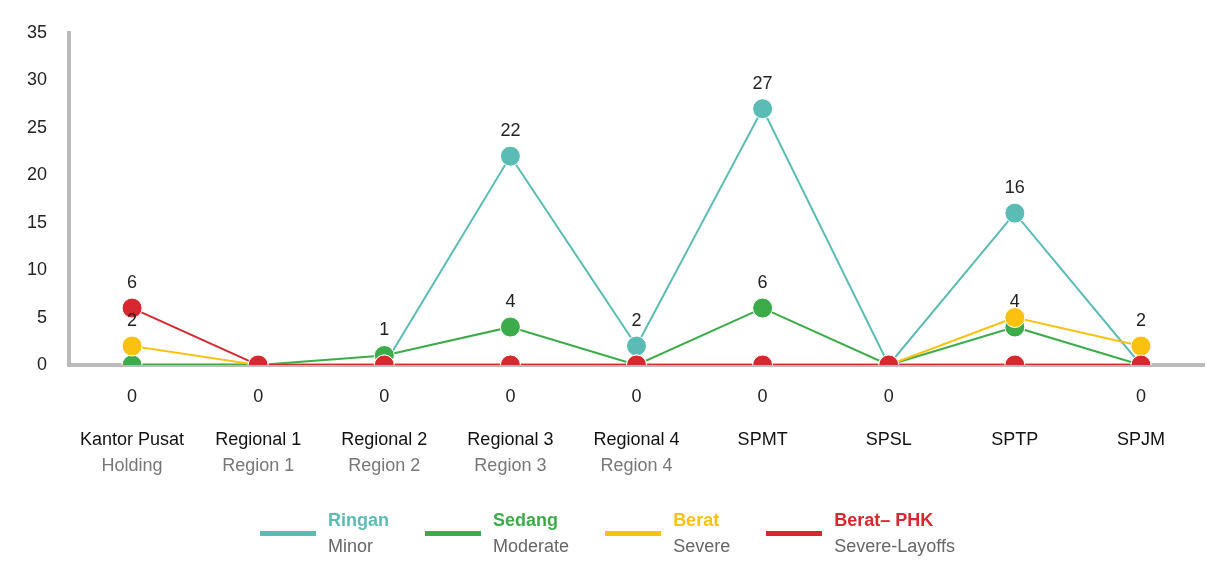 The width and height of the screenshot is (1215, 565). What do you see at coordinates (762, 438) in the screenshot?
I see `x-tick-label: SPMT` at bounding box center [762, 438].